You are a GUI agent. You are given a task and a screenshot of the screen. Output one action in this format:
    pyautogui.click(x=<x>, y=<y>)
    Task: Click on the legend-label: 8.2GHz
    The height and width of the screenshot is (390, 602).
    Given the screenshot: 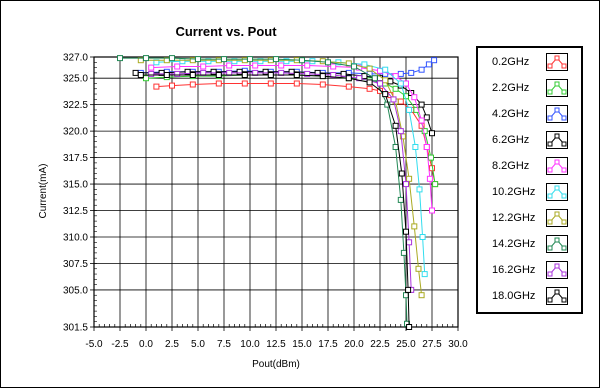 What is the action you would take?
    pyautogui.click(x=511, y=166)
    